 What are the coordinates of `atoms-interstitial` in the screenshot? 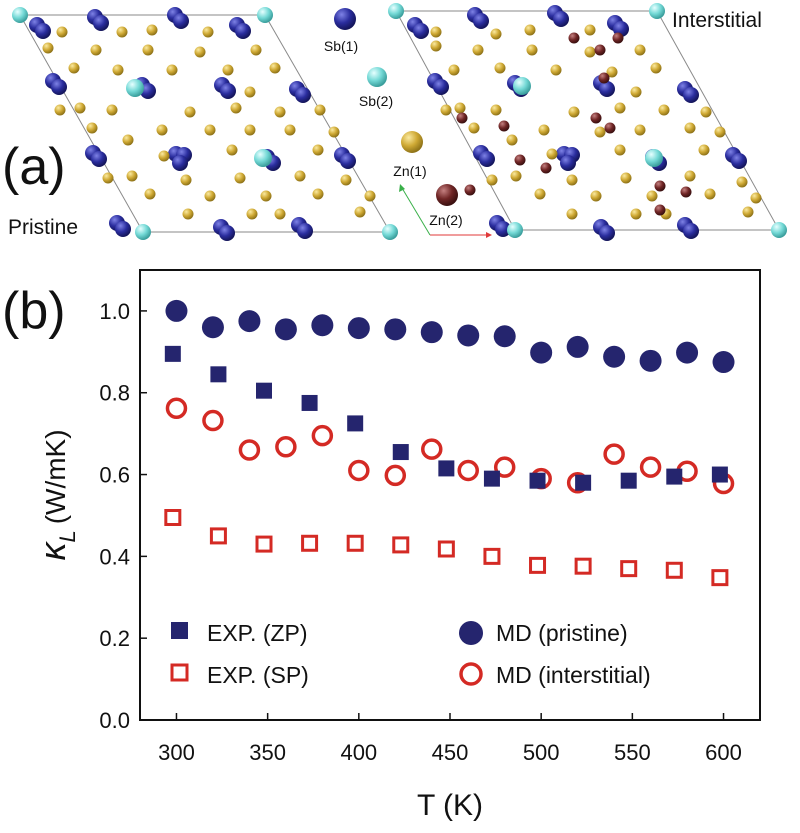 It's located at (587, 122).